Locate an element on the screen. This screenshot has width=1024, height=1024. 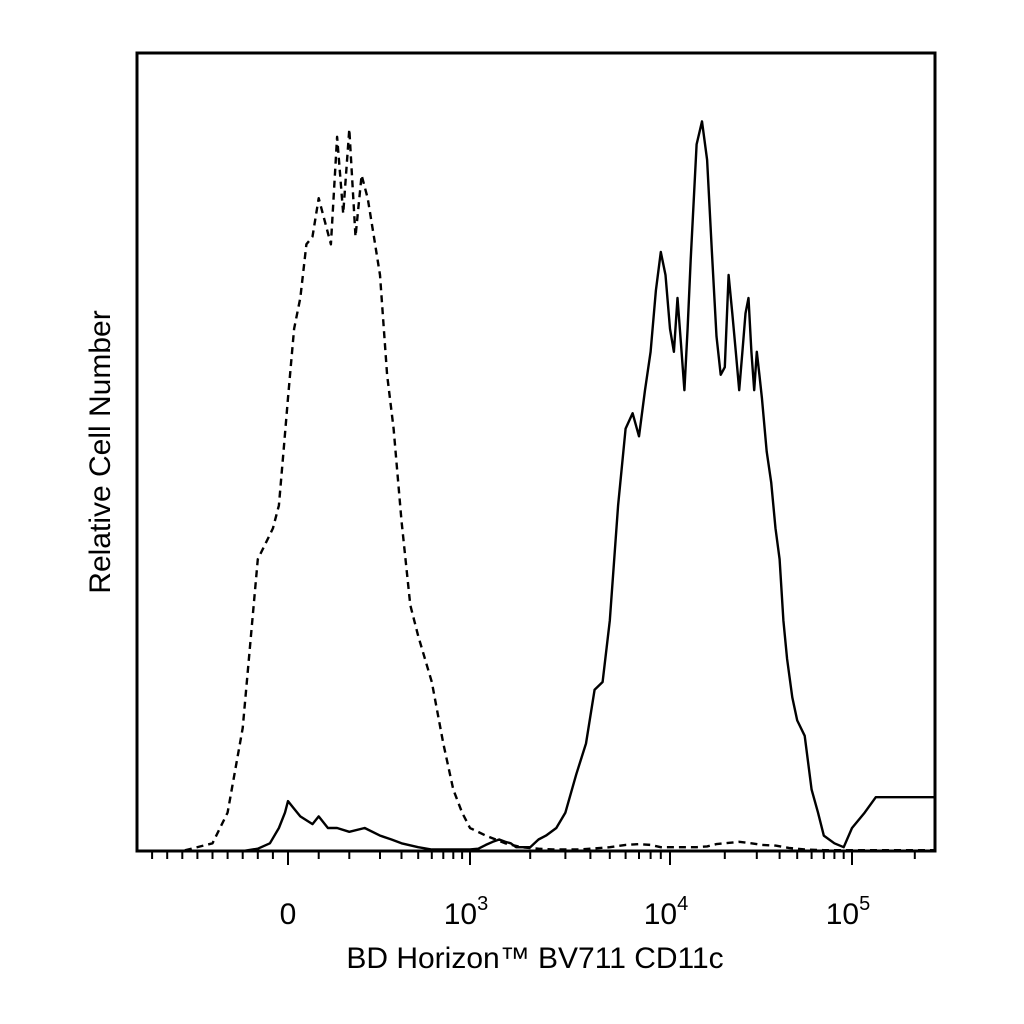
x-tick-label: 0 is located at coordinates (288, 914).